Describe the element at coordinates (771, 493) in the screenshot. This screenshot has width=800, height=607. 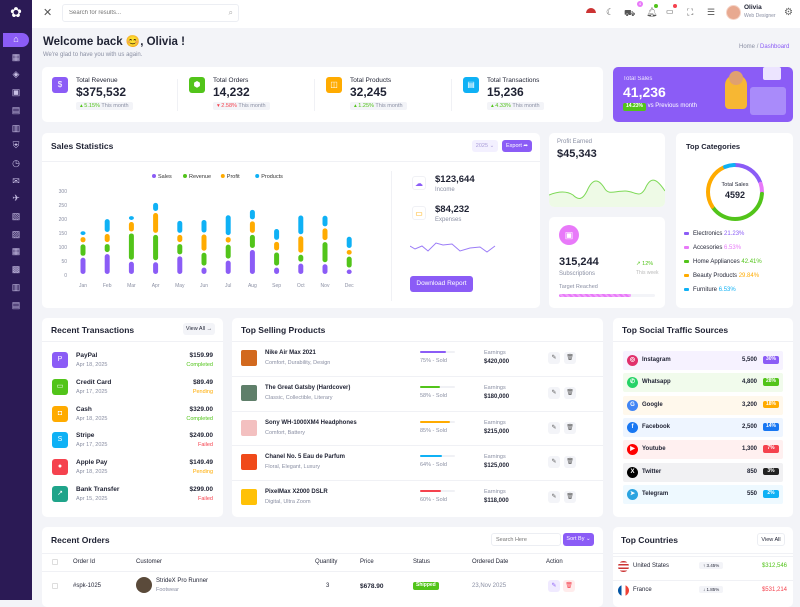
I see `social-percent: 2%` at that location.